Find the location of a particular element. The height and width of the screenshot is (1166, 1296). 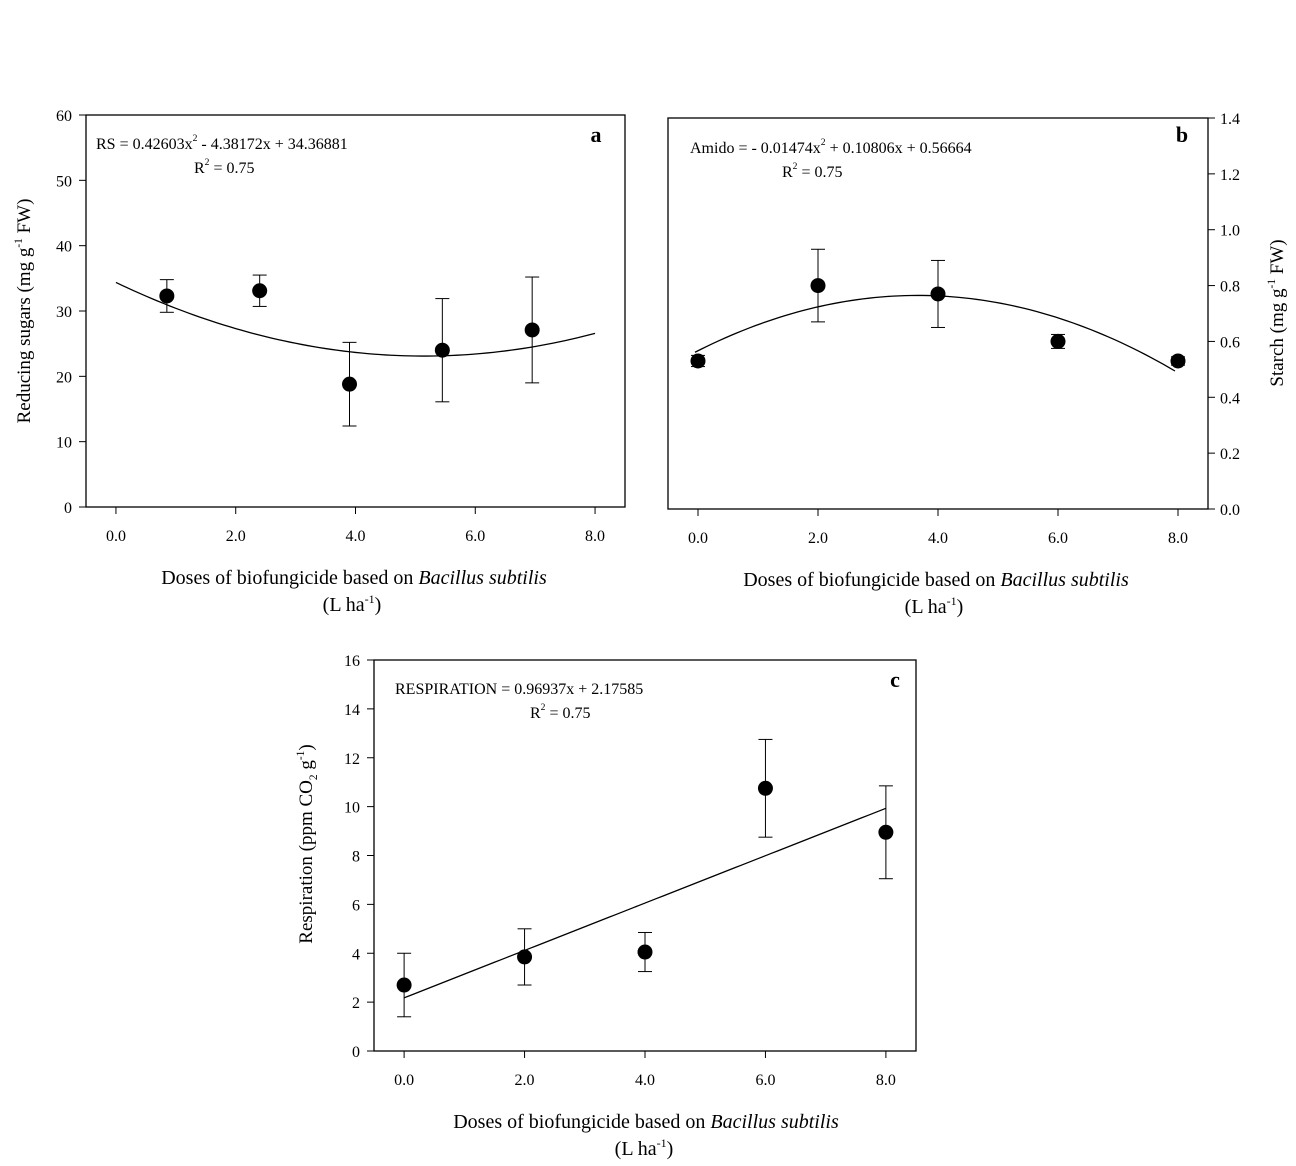

y-axis-label: Starch (mg g-1 FW) is located at coordinates (1277, 312).